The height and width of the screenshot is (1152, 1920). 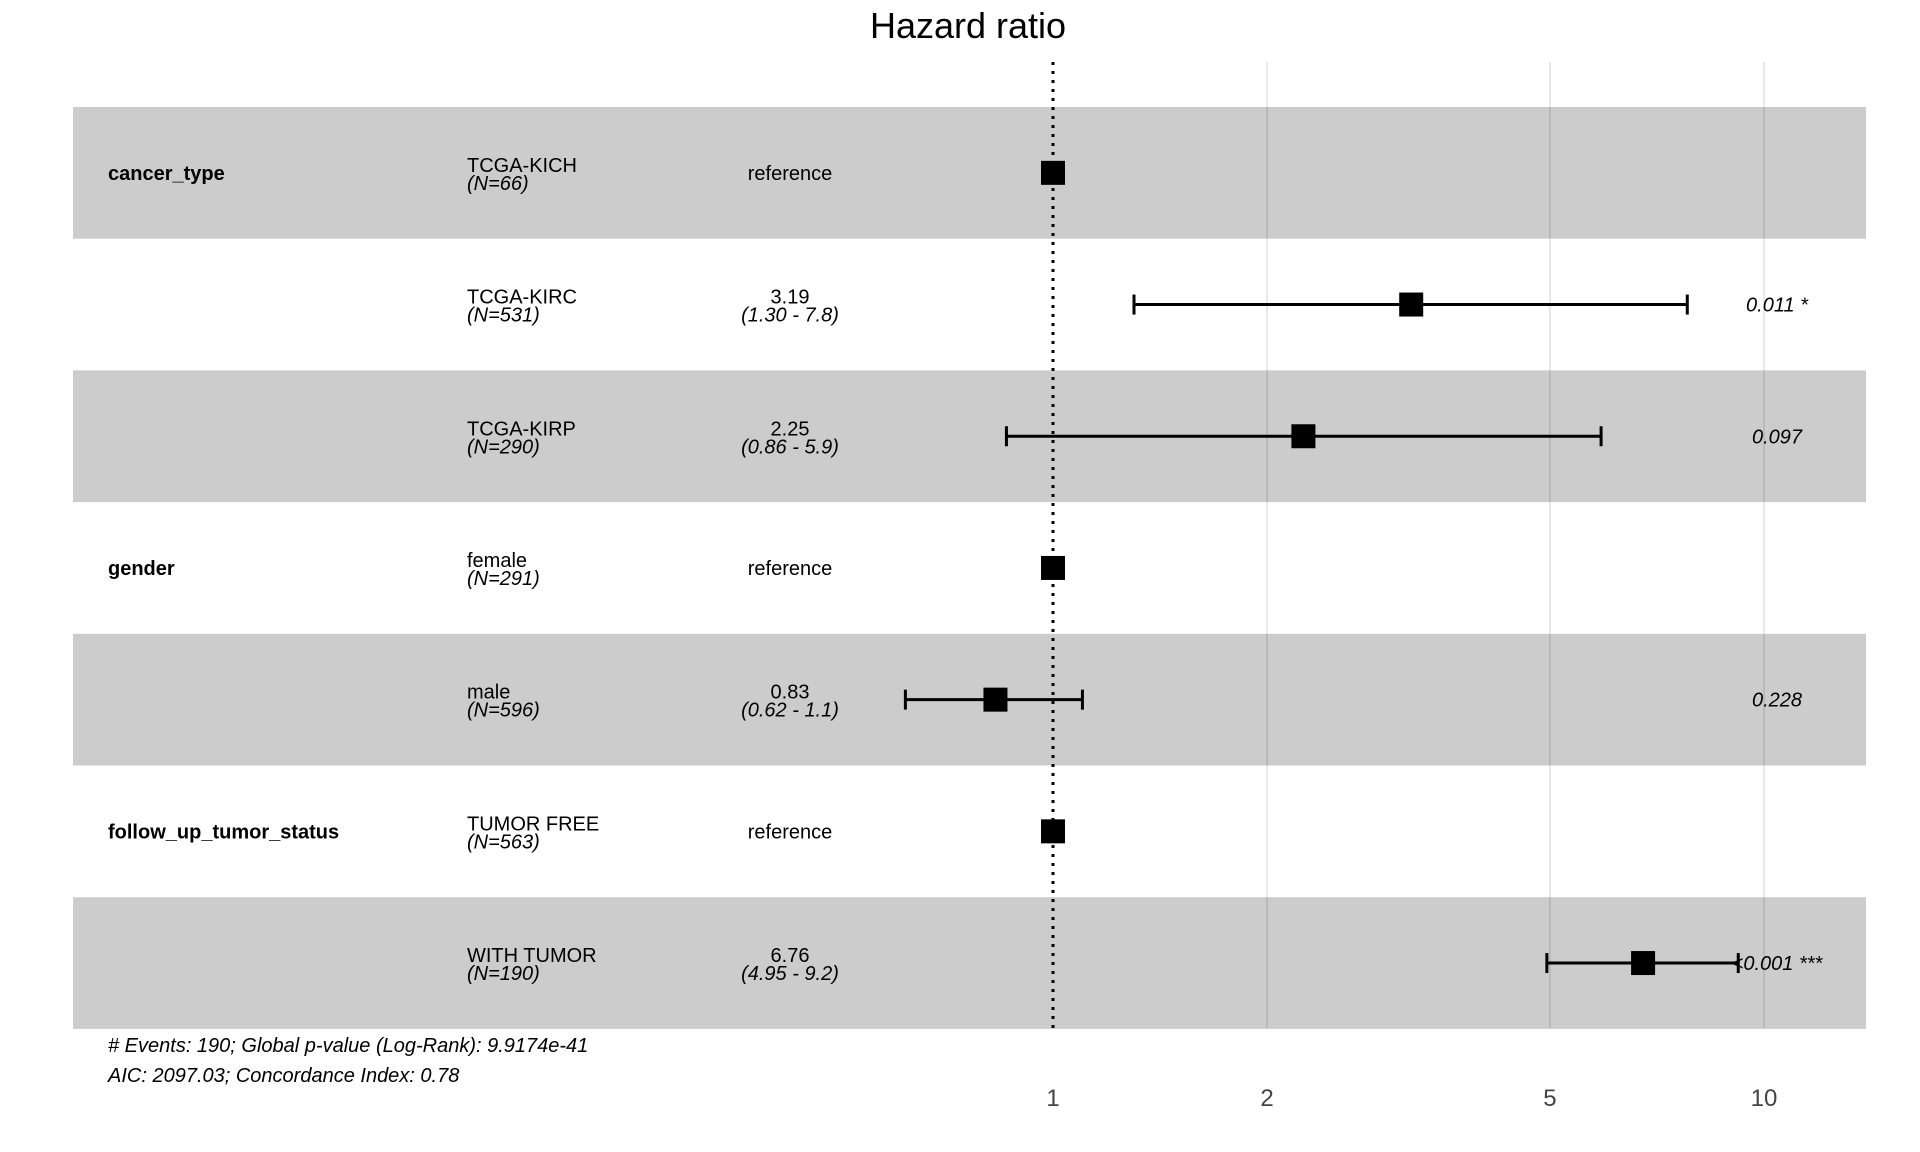 I want to click on level-label: male, so click(x=488, y=693).